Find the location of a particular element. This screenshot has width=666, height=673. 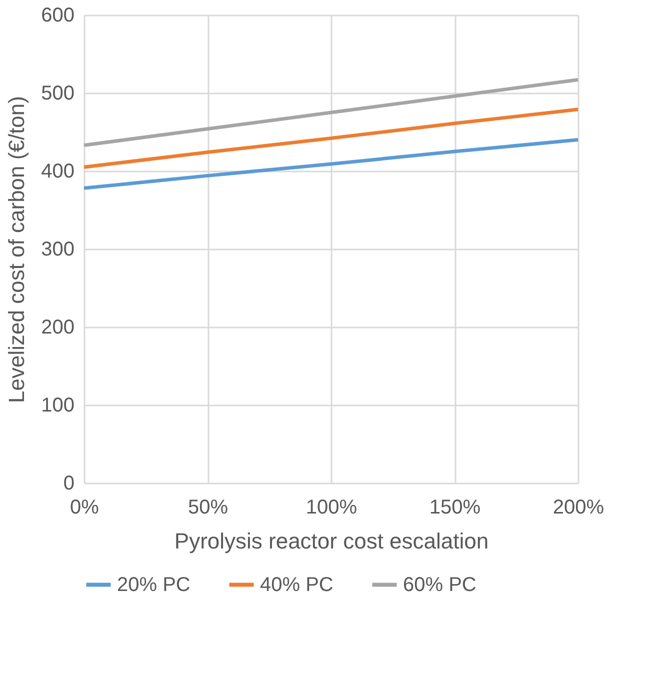

x-tick-label: 100% is located at coordinates (332, 507).